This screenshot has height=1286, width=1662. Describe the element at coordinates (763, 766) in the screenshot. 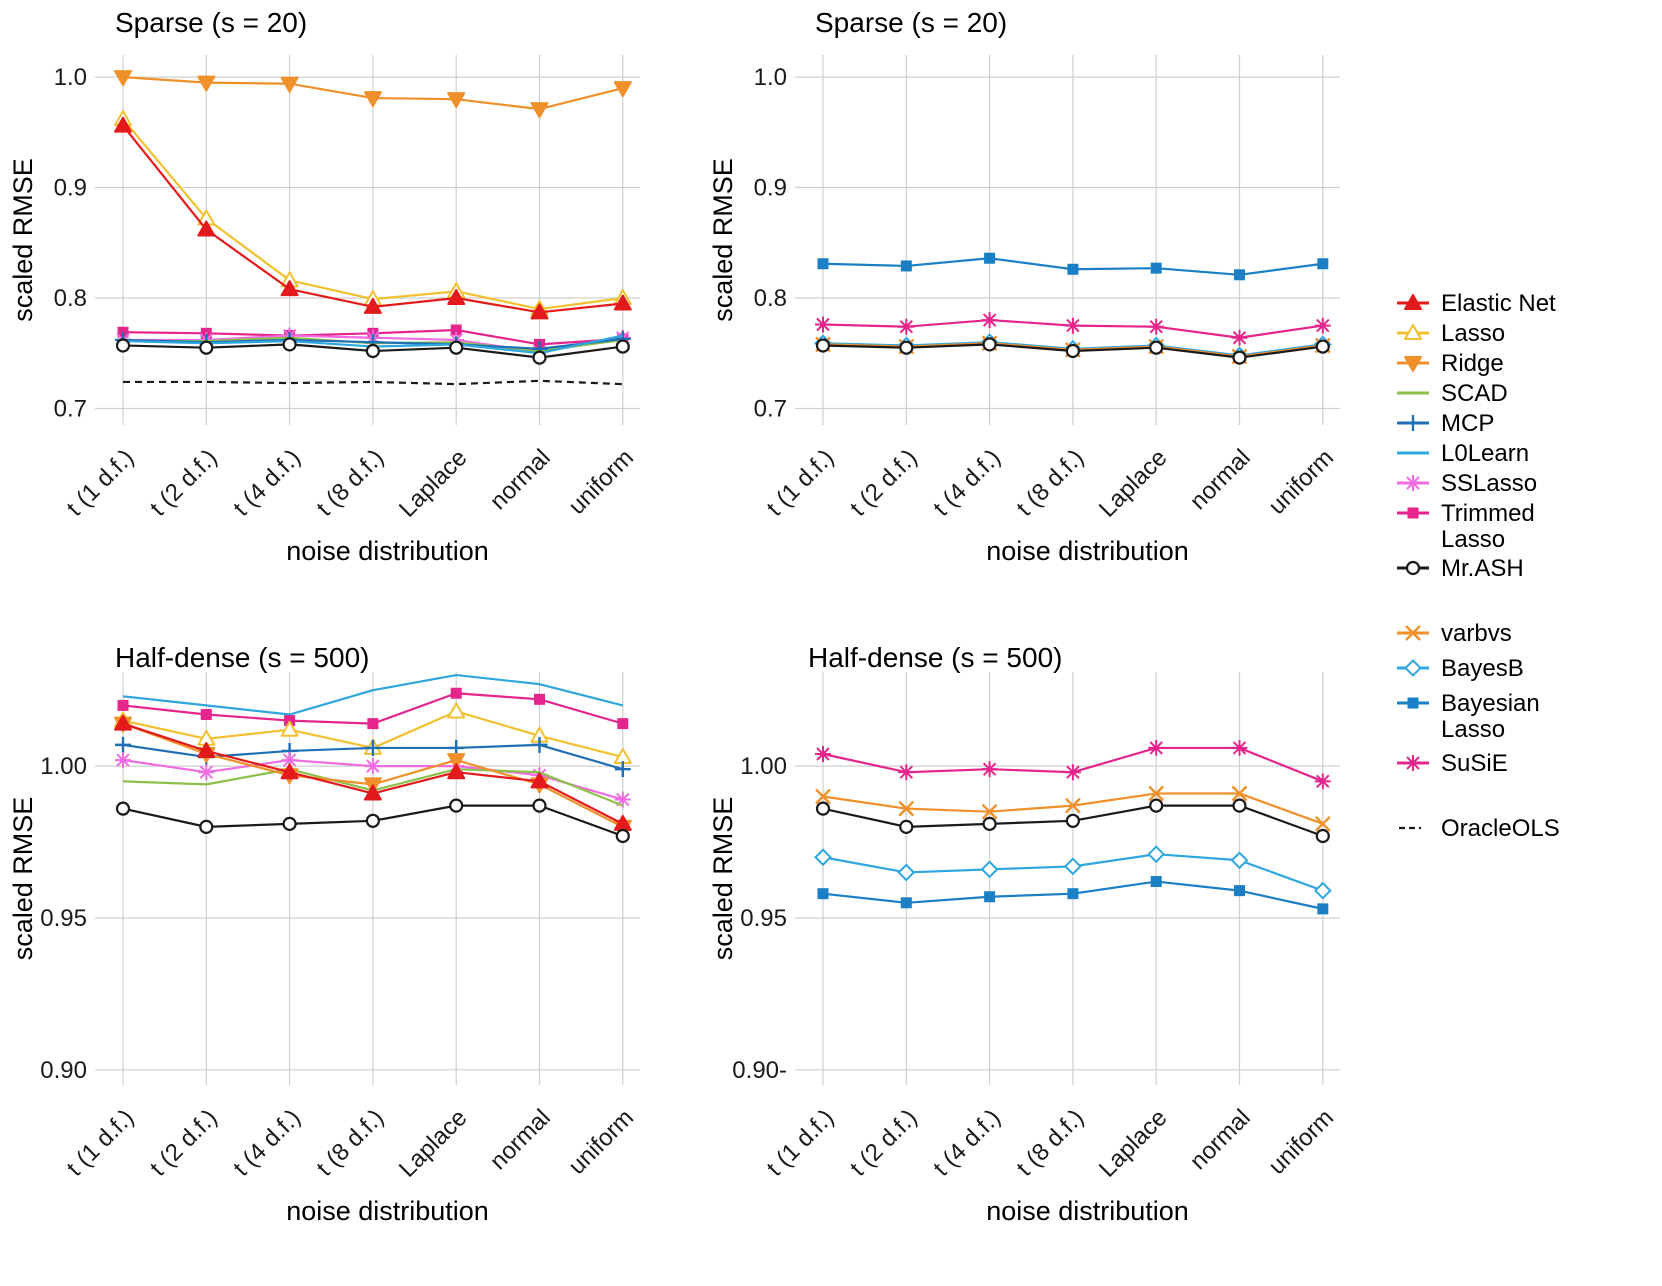

I see `y-tick-label: 1.00` at that location.